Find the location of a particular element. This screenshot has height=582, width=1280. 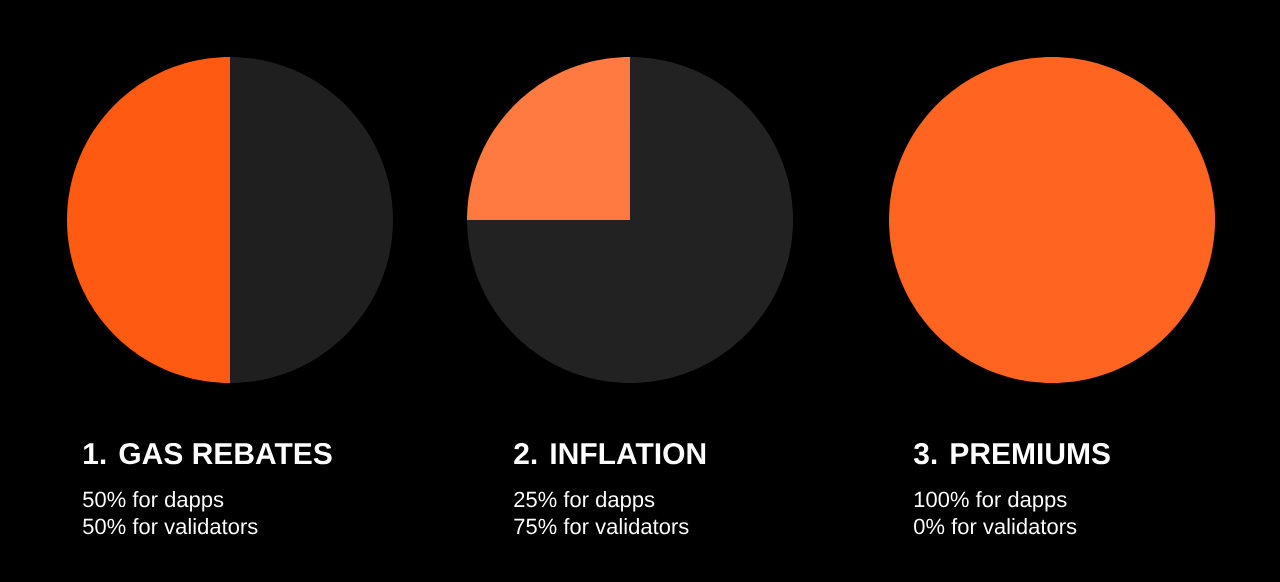

text: 3. PREMIUMS is located at coordinates (1011, 454).